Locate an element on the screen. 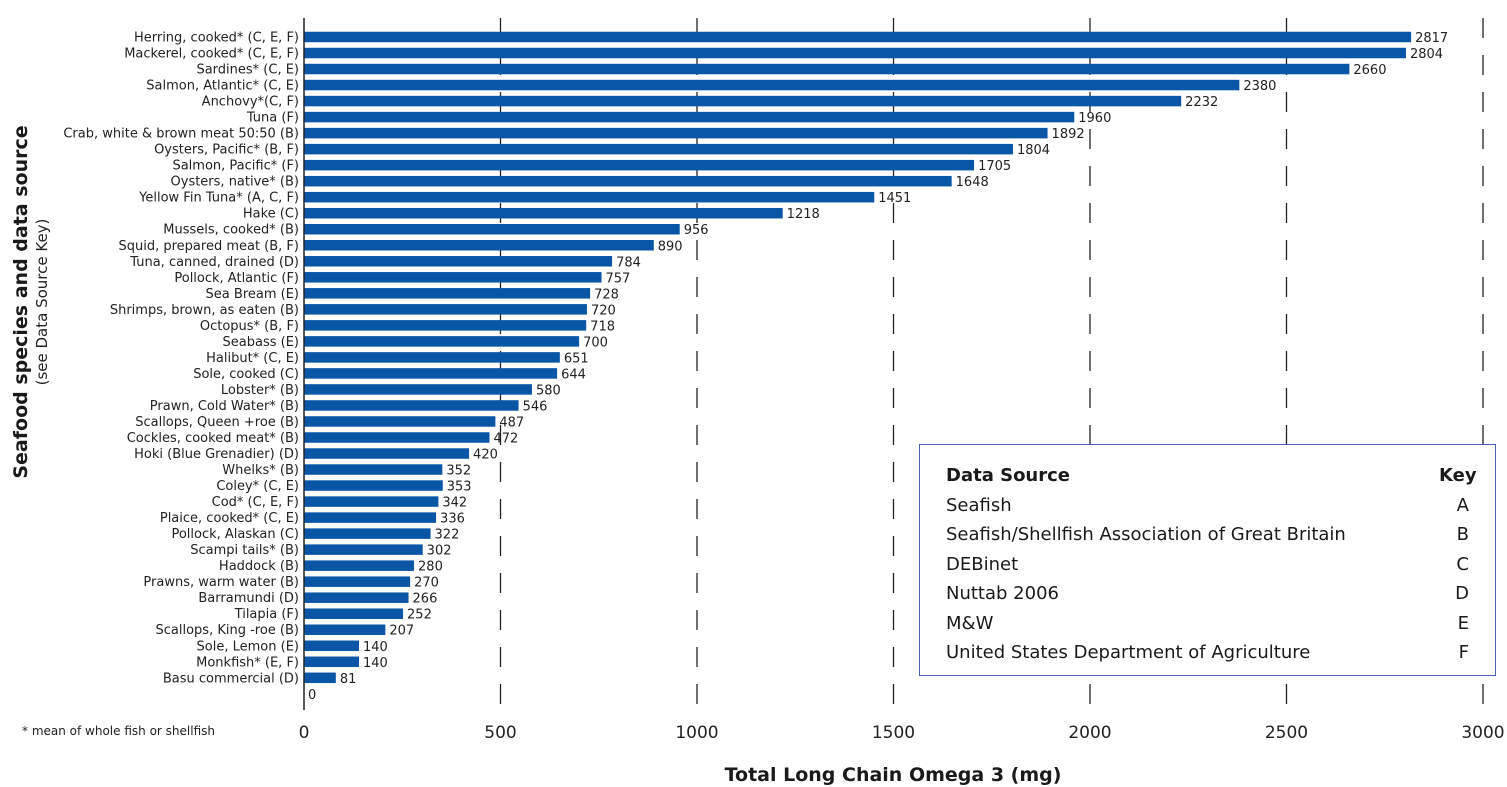 The image size is (1507, 787). x-tick-label: 0 is located at coordinates (304, 733).